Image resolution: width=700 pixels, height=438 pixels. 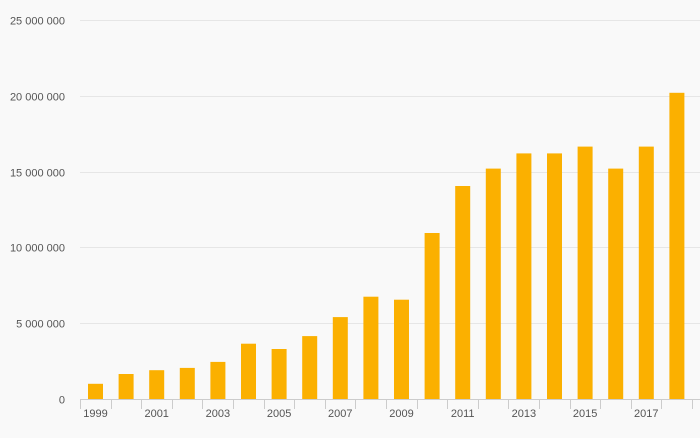 I want to click on bar-2000, so click(x=126, y=386).